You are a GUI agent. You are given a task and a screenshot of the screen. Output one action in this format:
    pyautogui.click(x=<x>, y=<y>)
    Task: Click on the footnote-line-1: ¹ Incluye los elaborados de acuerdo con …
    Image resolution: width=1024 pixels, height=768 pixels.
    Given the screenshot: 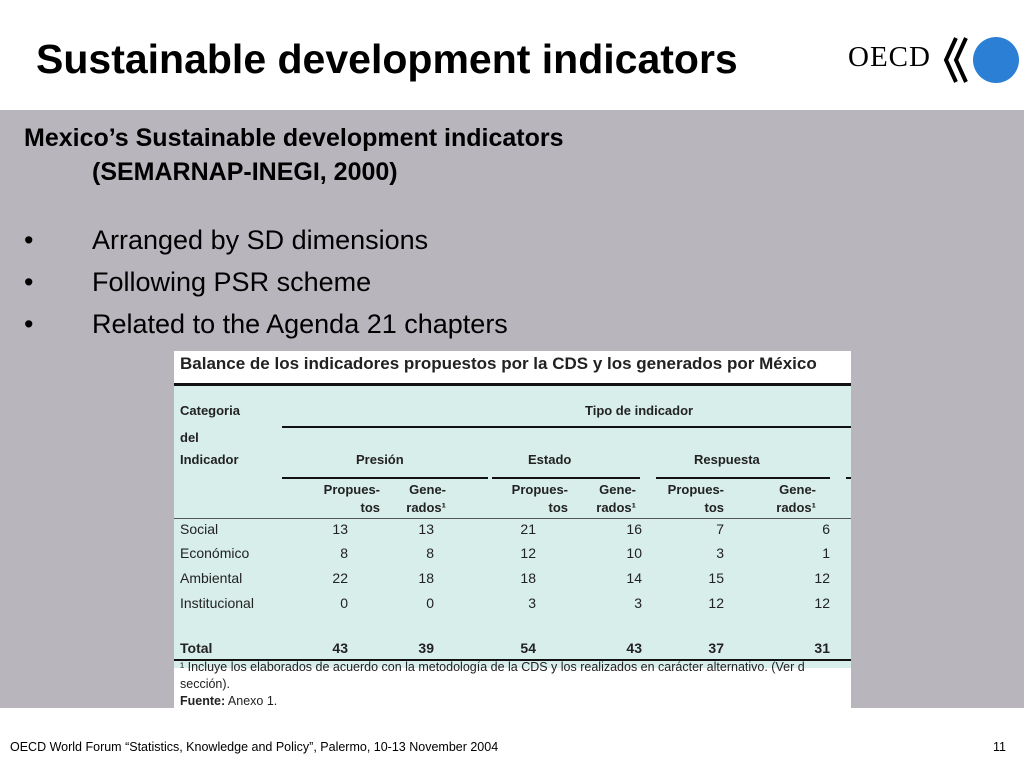 What is the action you would take?
    pyautogui.click(x=492, y=667)
    